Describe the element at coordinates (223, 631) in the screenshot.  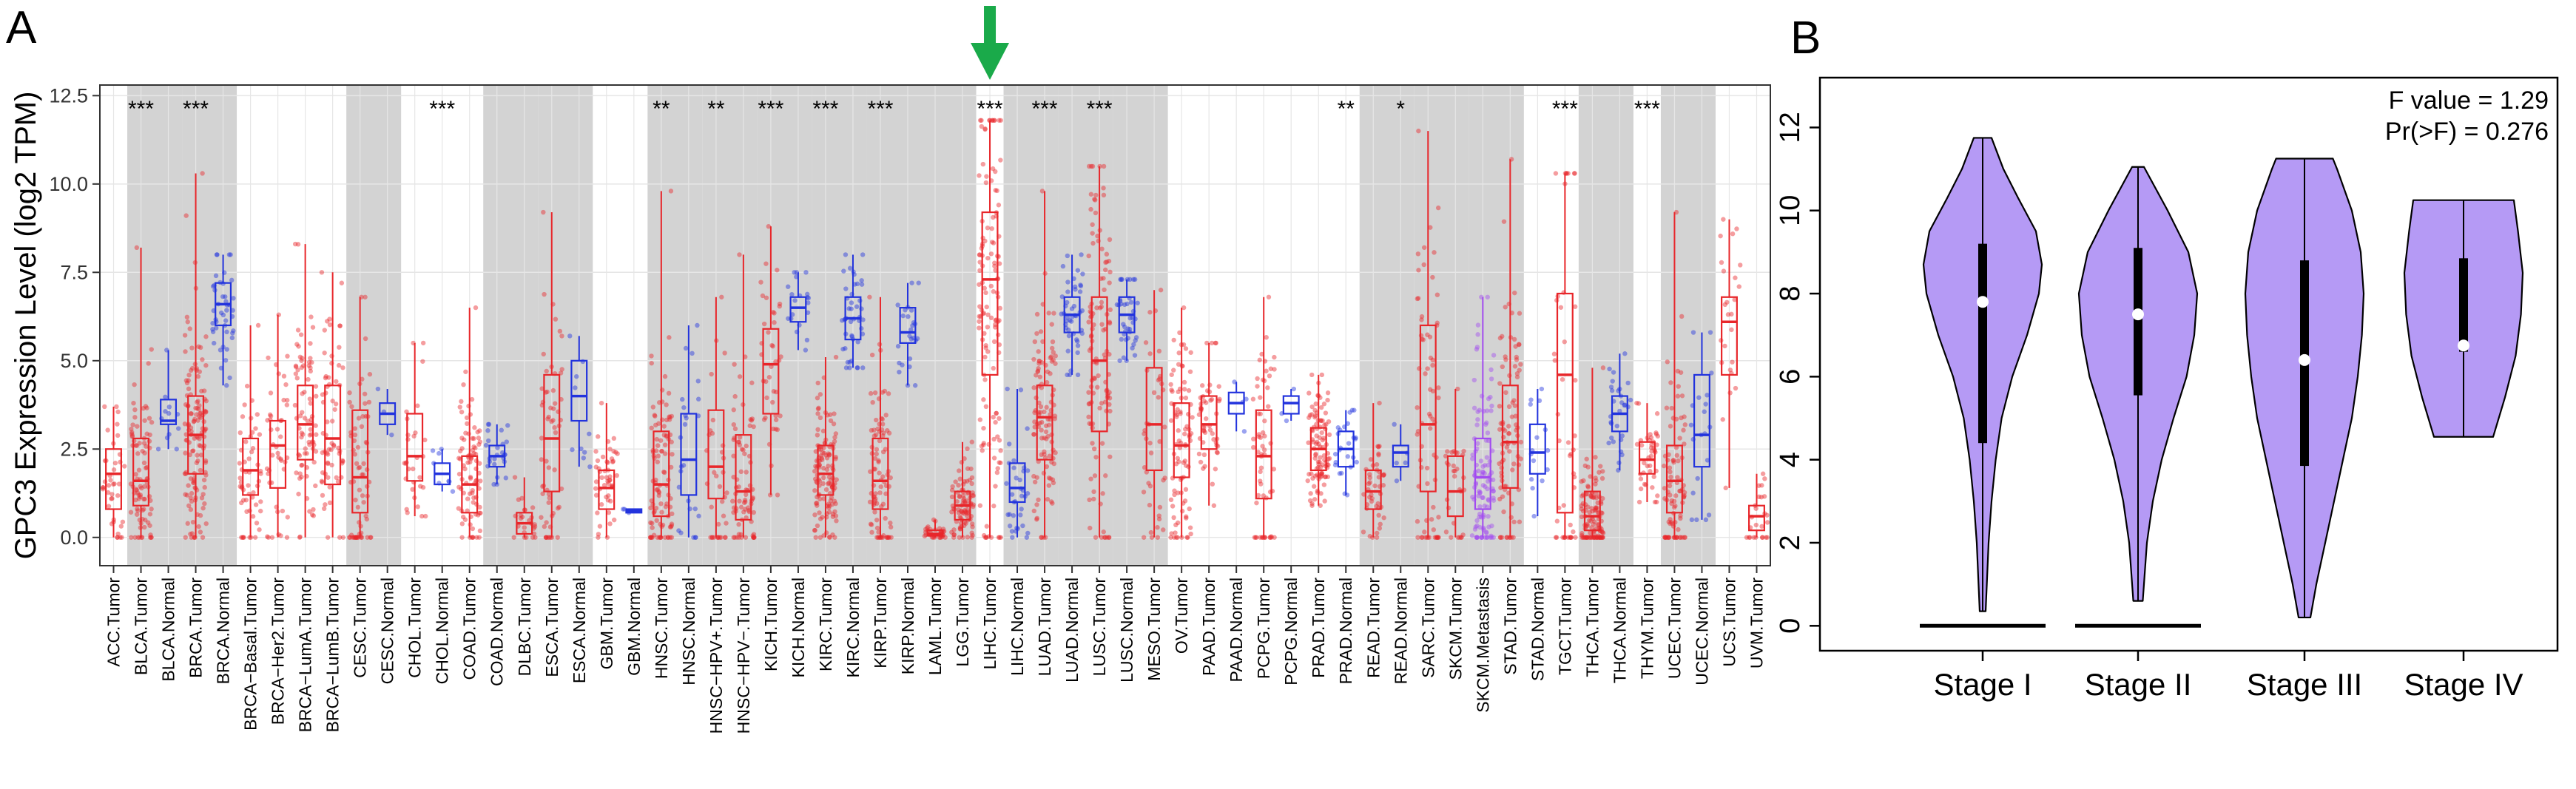
I see `x-tick-label: BRCA.Normal` at that location.